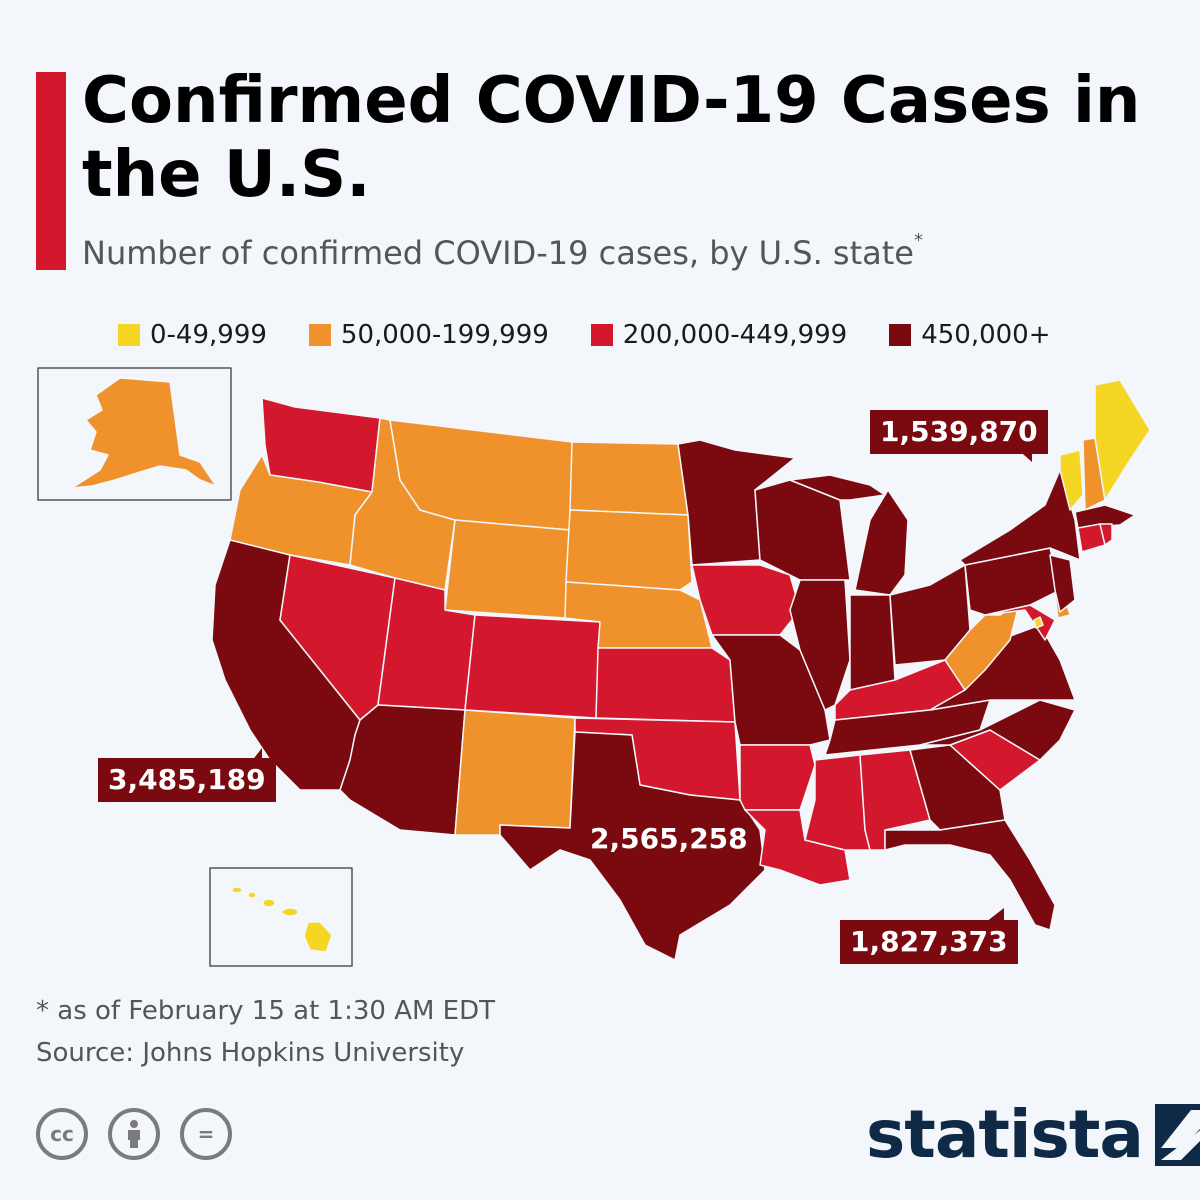 This screenshot has width=1200, height=1200. What do you see at coordinates (918, 240) in the screenshot?
I see `subtitle-asterisk: *` at bounding box center [918, 240].